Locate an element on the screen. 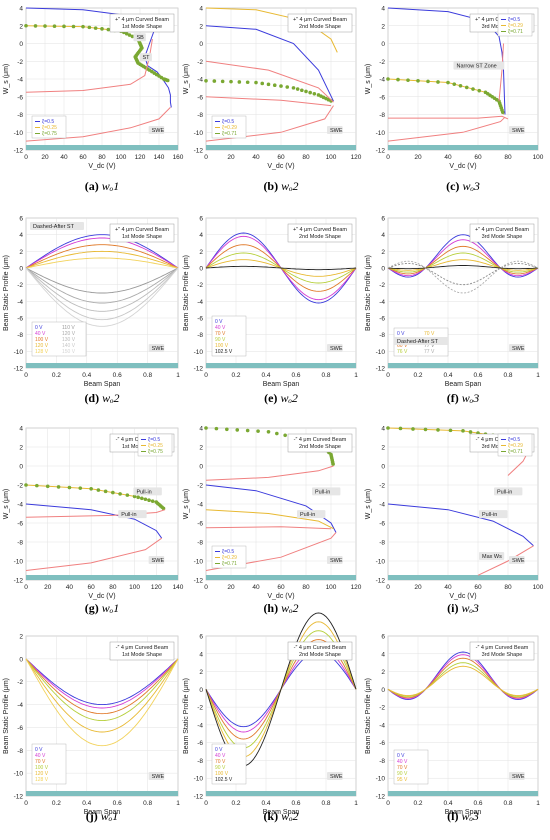 Image resolution: width=550 pixels, height=840 pixels. callout-label: Pull-in is located at coordinates (307, 515).